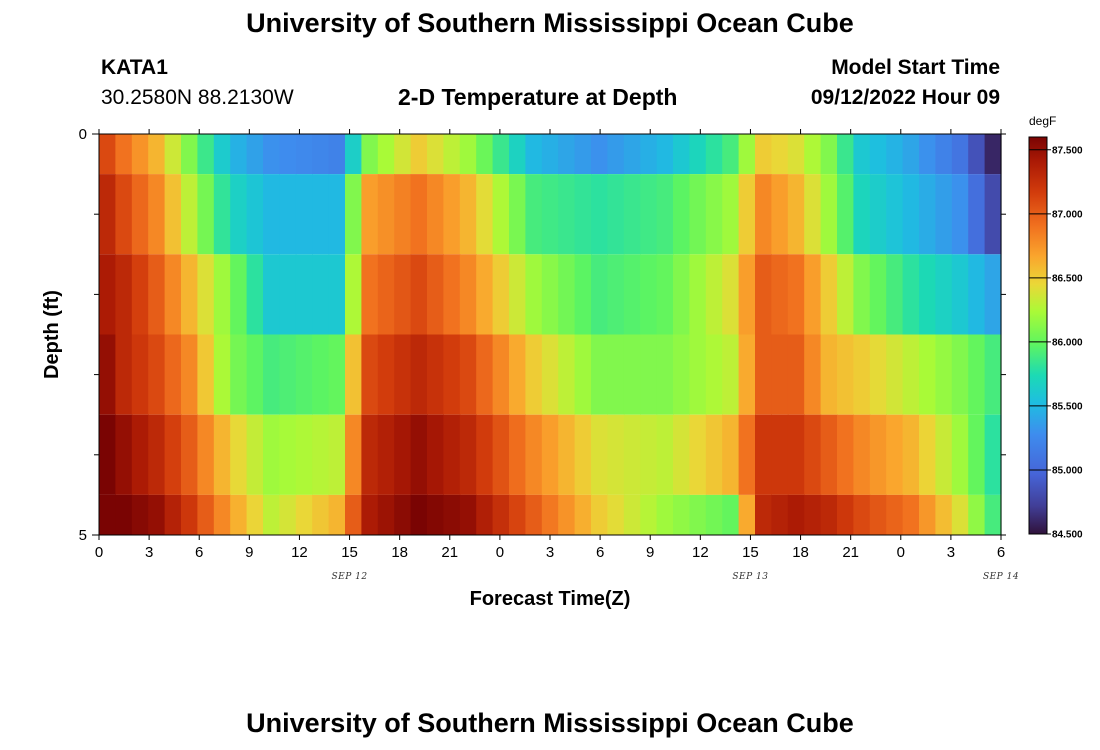 This screenshot has width=1100, height=750. Describe the element at coordinates (550, 599) in the screenshot. I see `x-axis-title: Forecast Time(Z)` at that location.